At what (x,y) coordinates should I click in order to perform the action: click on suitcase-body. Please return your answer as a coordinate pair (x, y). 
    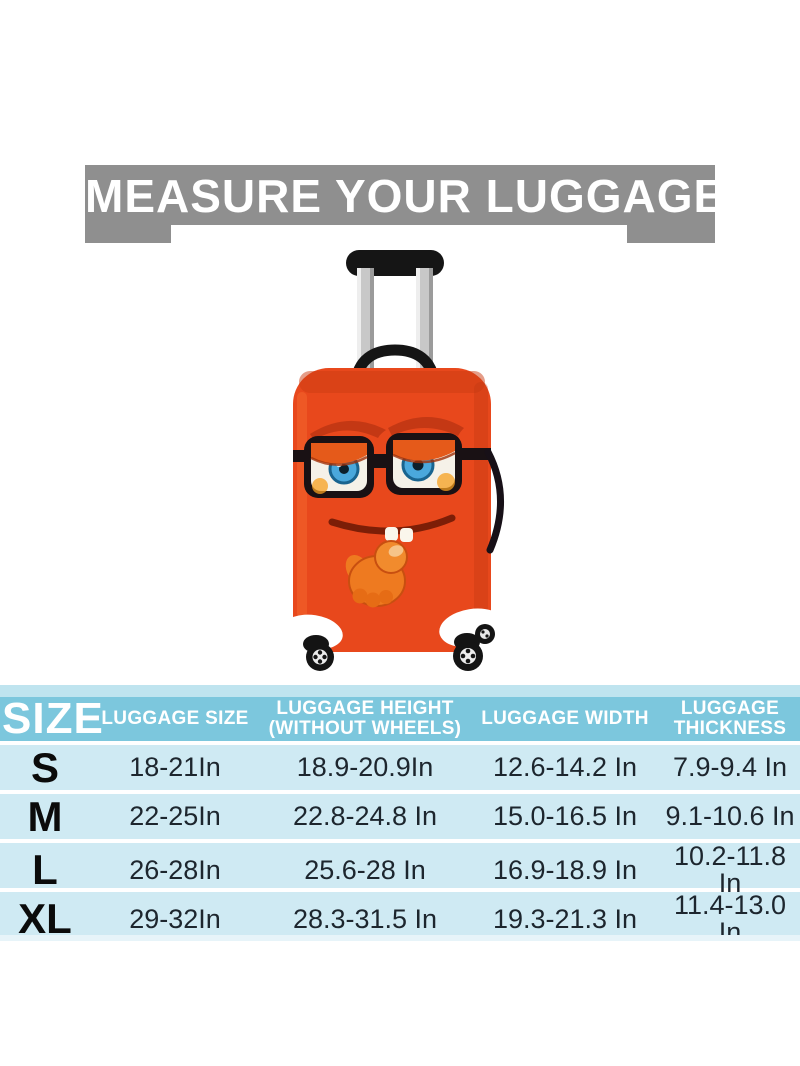
    Looking at the image, I should click on (392, 510).